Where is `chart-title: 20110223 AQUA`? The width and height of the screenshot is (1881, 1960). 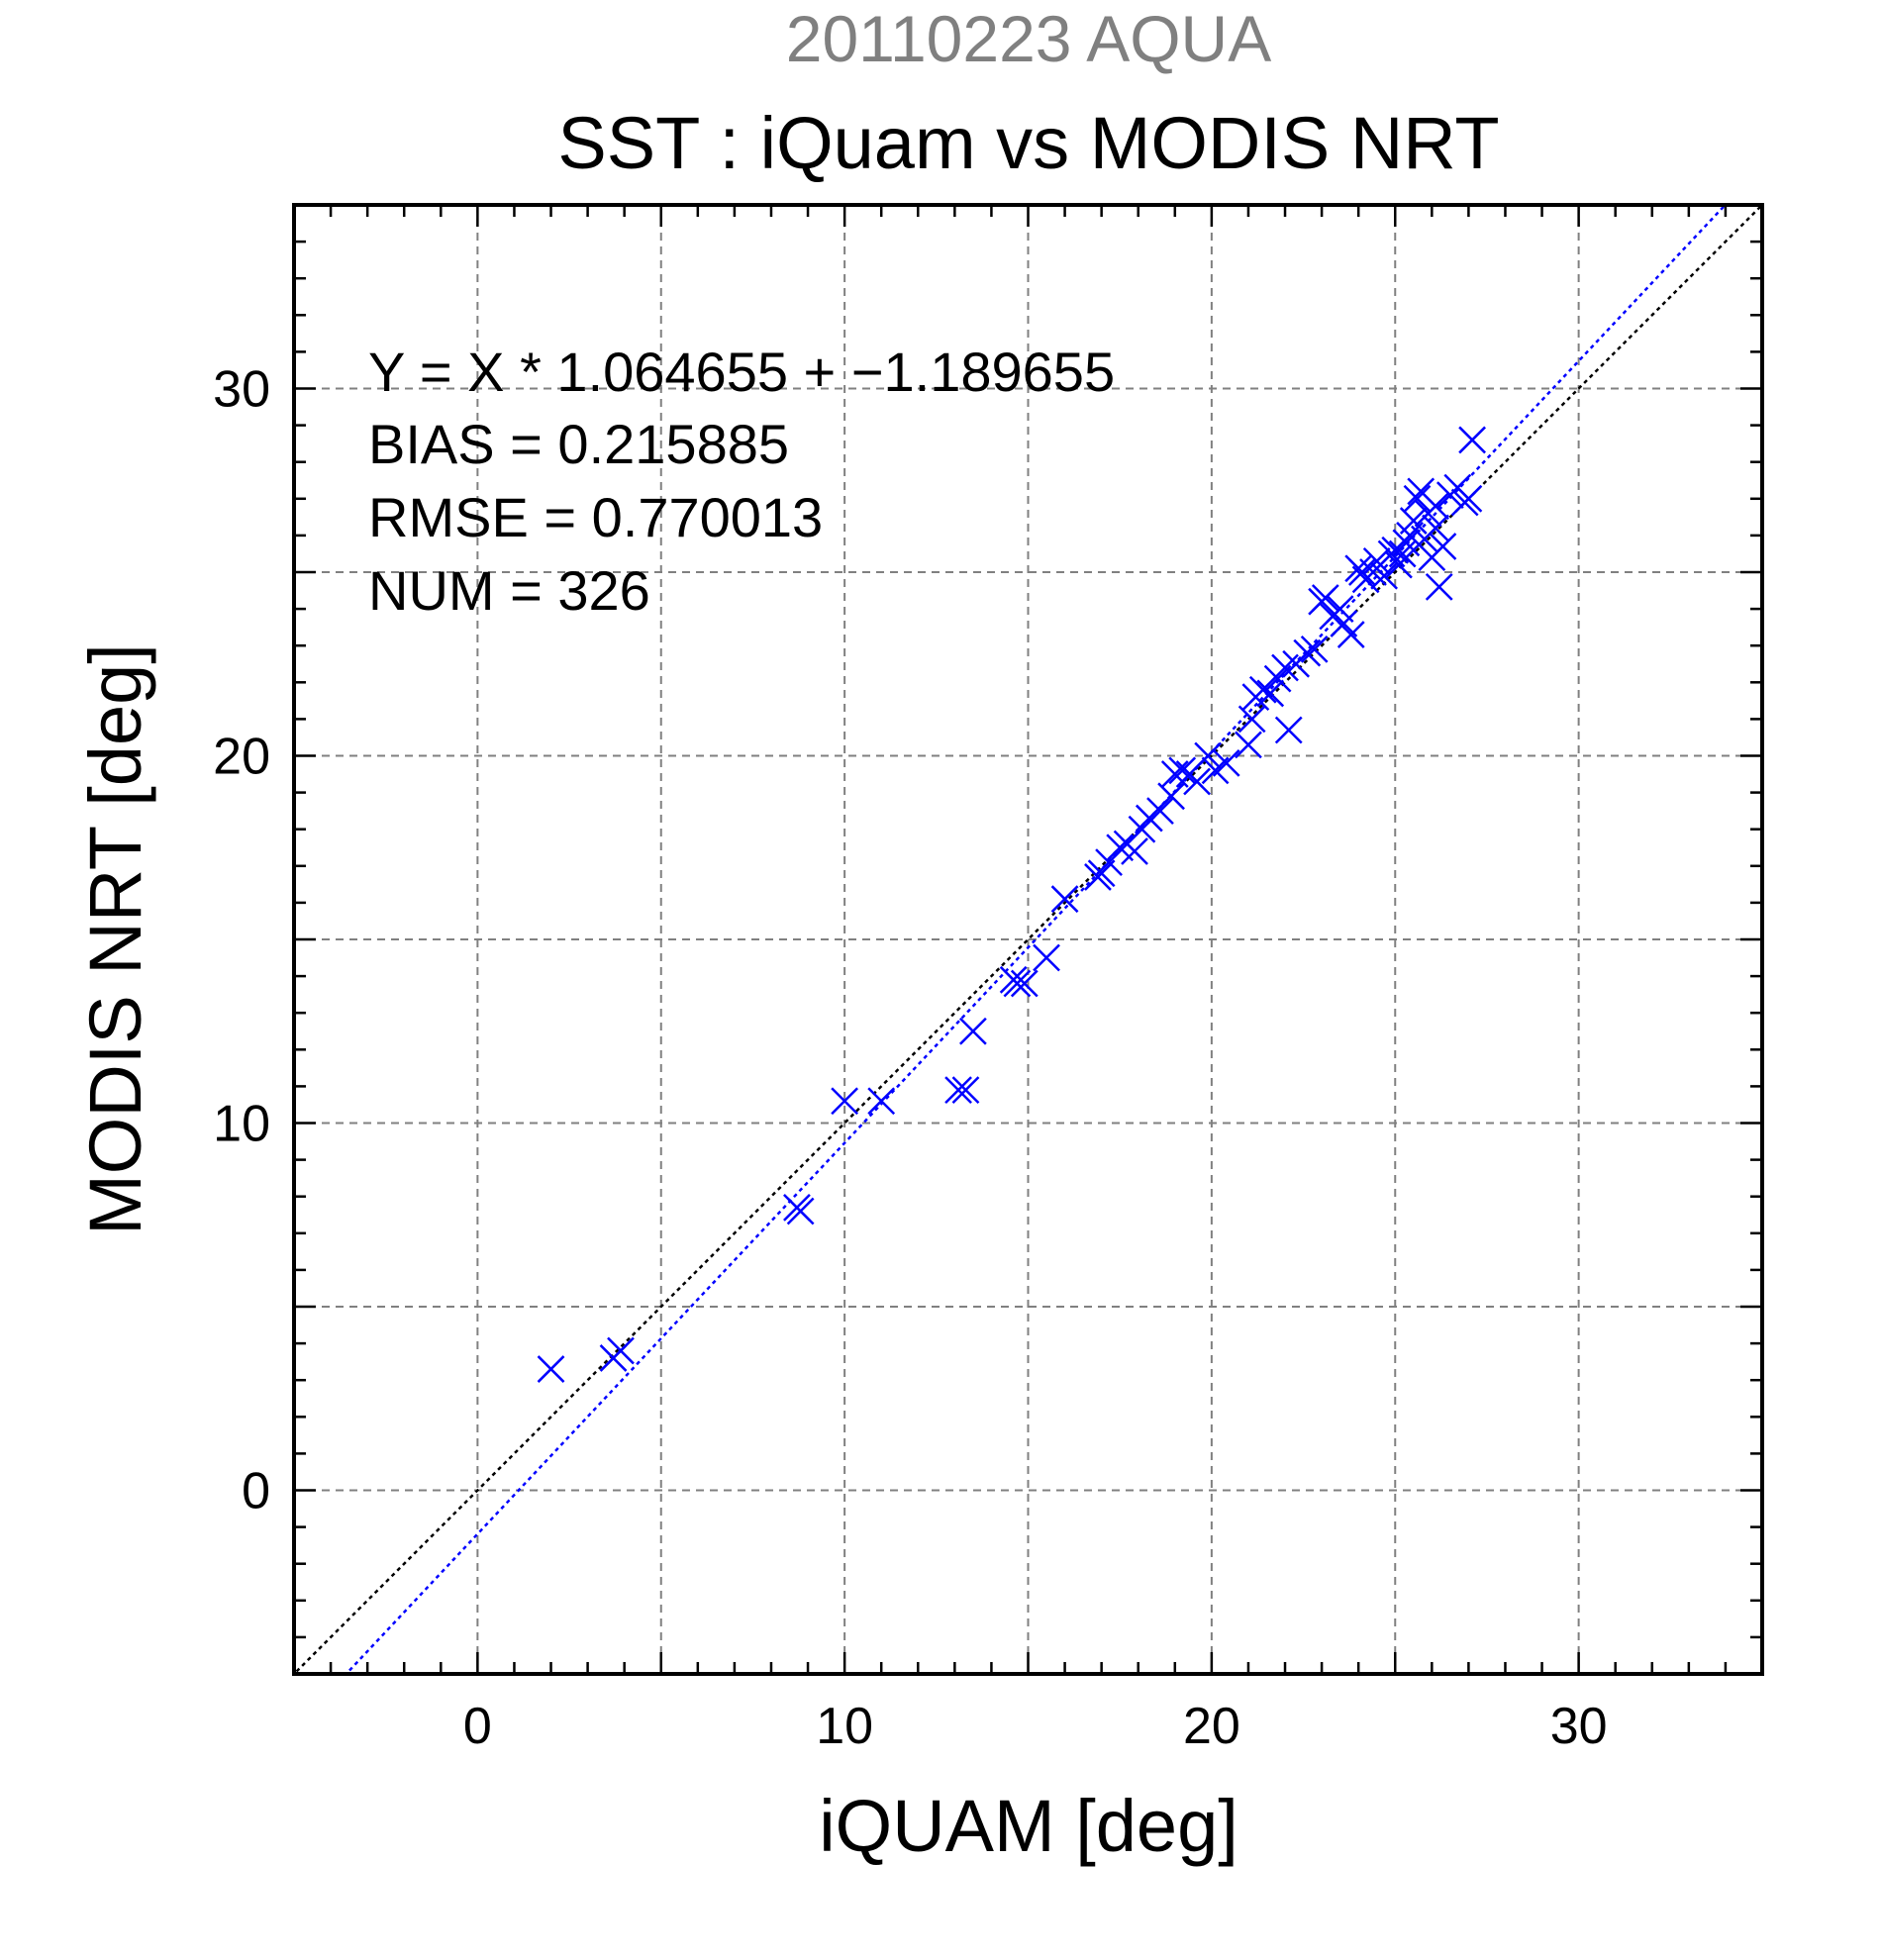 chart-title: 20110223 AQUA is located at coordinates (1029, 38).